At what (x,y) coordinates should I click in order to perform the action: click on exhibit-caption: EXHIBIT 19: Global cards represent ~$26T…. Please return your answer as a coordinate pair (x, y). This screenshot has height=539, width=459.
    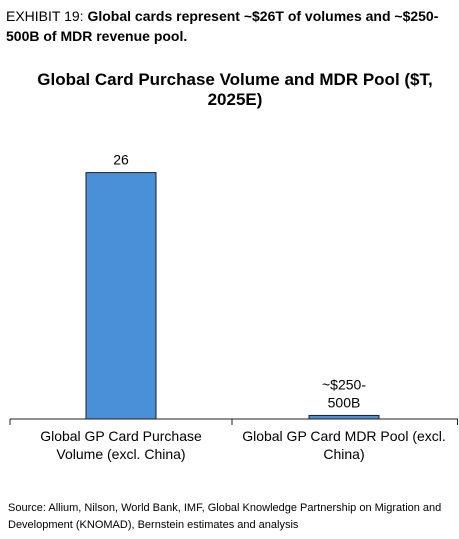
    Looking at the image, I should click on (229, 26).